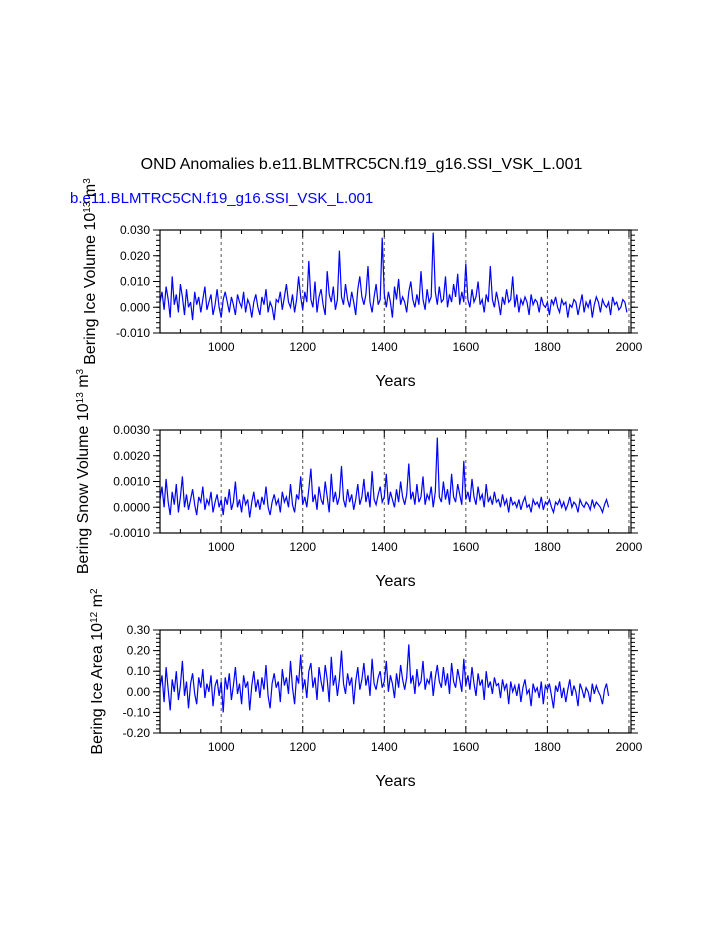 The image size is (723, 935). I want to click on figure-subtitle: b.e11.BLMTRC5CN.f19_g16.SSI_VSK_L.001, so click(222, 198).